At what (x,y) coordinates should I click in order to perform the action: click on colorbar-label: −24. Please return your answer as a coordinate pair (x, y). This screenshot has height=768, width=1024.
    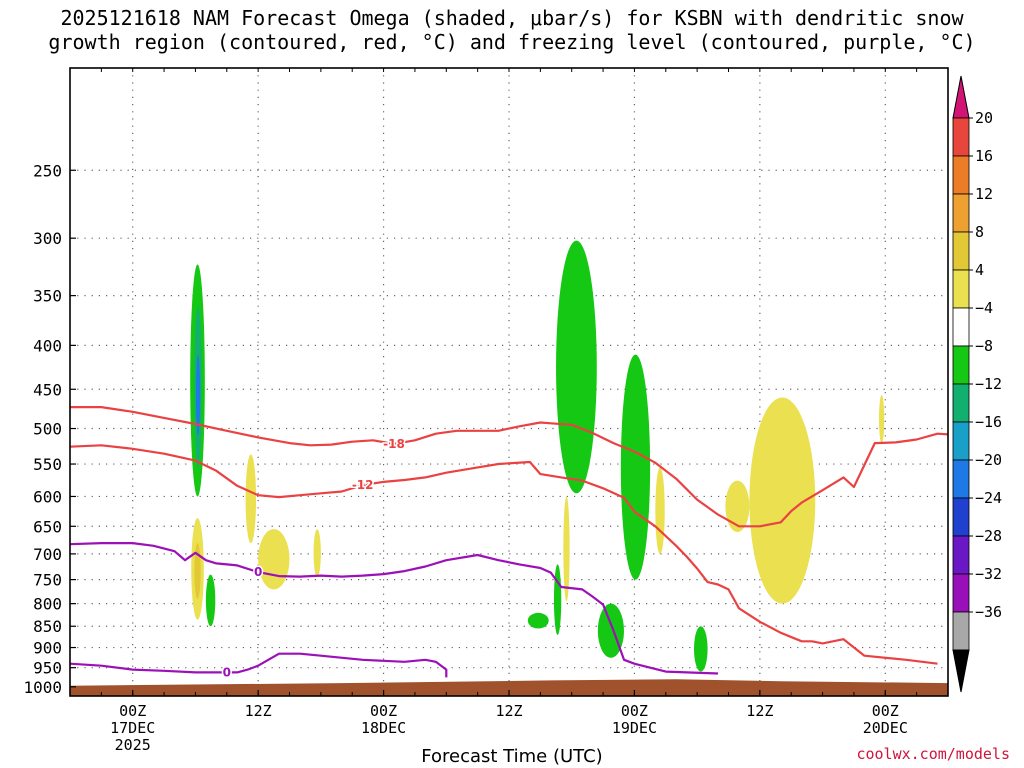
    Looking at the image, I should click on (988, 498).